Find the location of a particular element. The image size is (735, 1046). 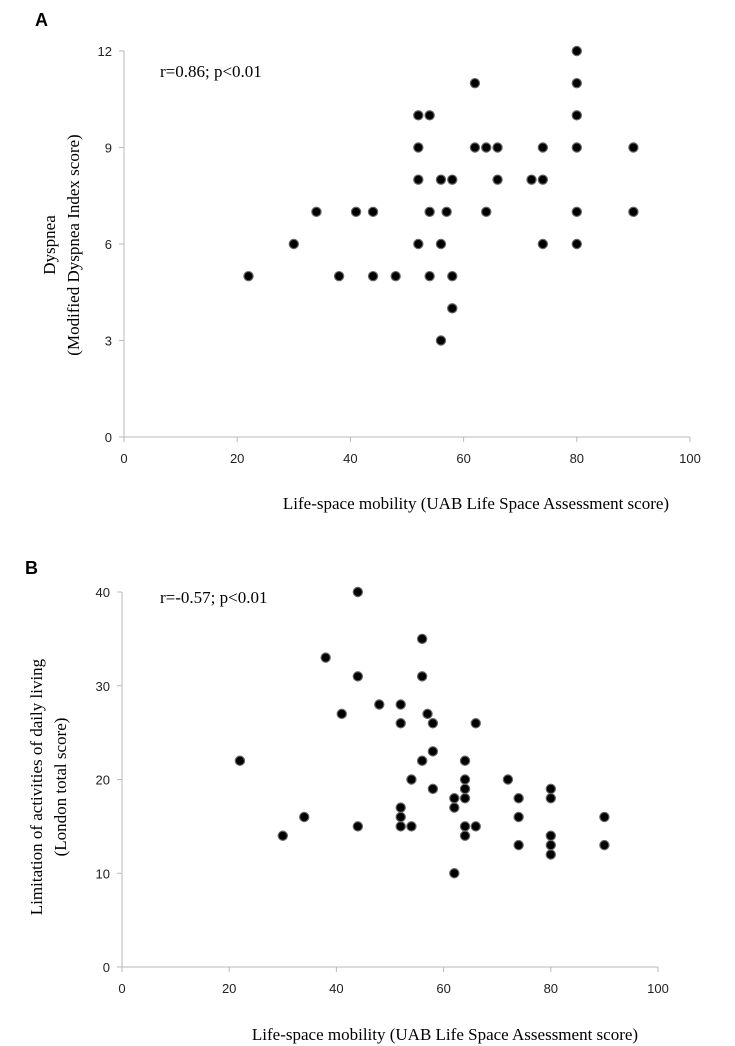

x-tick-label: 40 is located at coordinates (350, 458).